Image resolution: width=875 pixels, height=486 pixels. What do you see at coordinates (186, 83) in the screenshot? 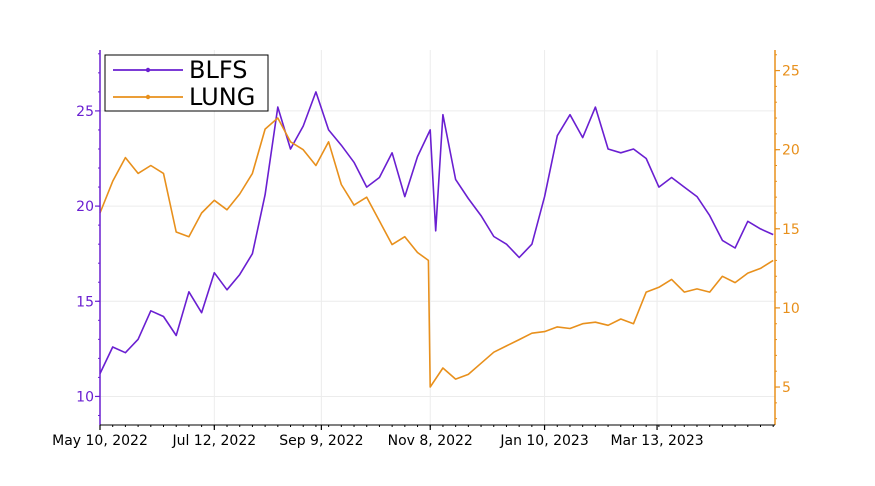
I see `legend-box` at bounding box center [186, 83].